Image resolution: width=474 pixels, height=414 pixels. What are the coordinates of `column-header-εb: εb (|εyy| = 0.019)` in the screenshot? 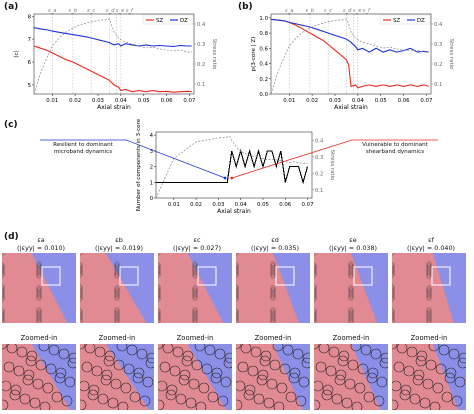 It's located at (119, 244).